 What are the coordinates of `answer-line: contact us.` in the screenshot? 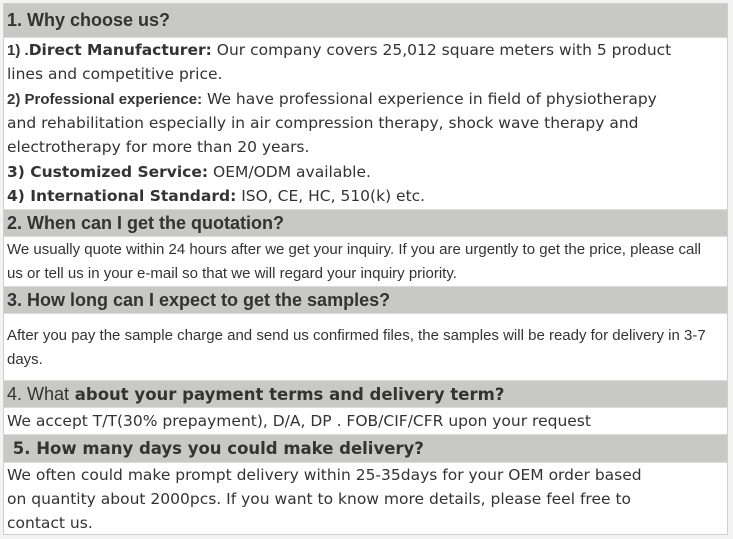 It's located at (50, 523).